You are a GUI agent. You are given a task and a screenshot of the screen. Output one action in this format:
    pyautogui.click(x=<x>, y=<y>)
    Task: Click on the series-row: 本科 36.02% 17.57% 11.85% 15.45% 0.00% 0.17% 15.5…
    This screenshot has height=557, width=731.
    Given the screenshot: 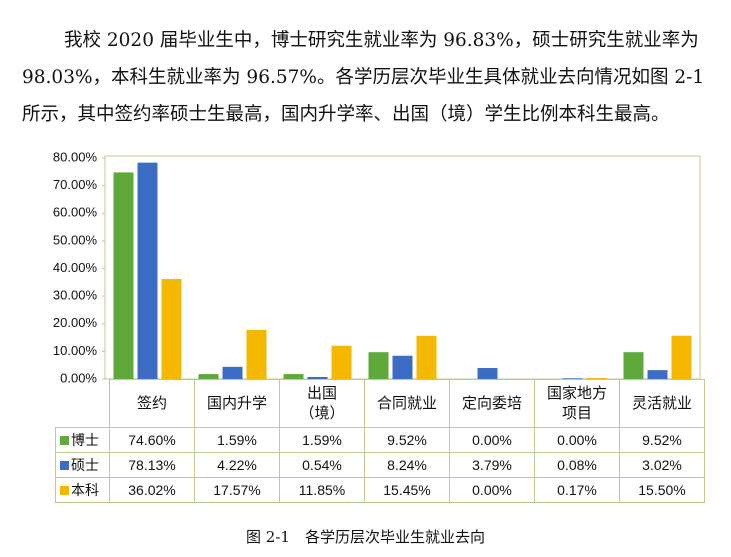 What is the action you would take?
    pyautogui.click(x=380, y=490)
    